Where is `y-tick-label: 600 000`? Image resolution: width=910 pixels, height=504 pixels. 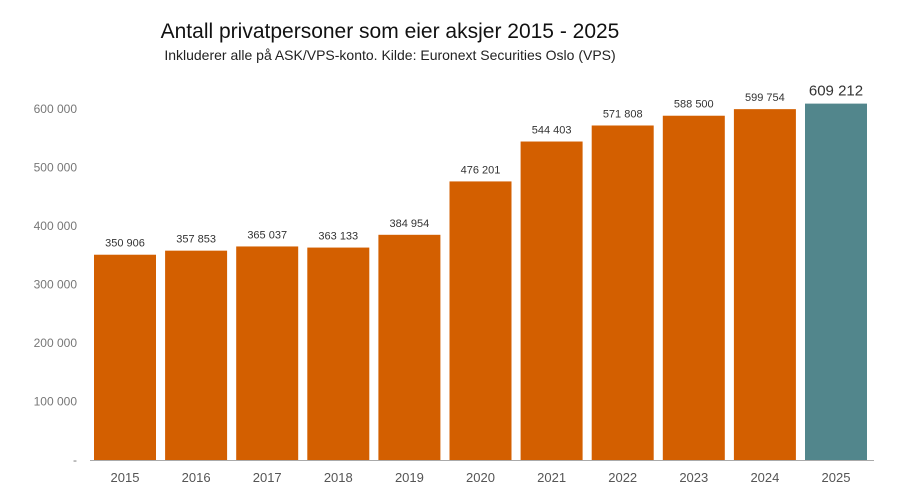 y-tick-label: 600 000 is located at coordinates (56, 109).